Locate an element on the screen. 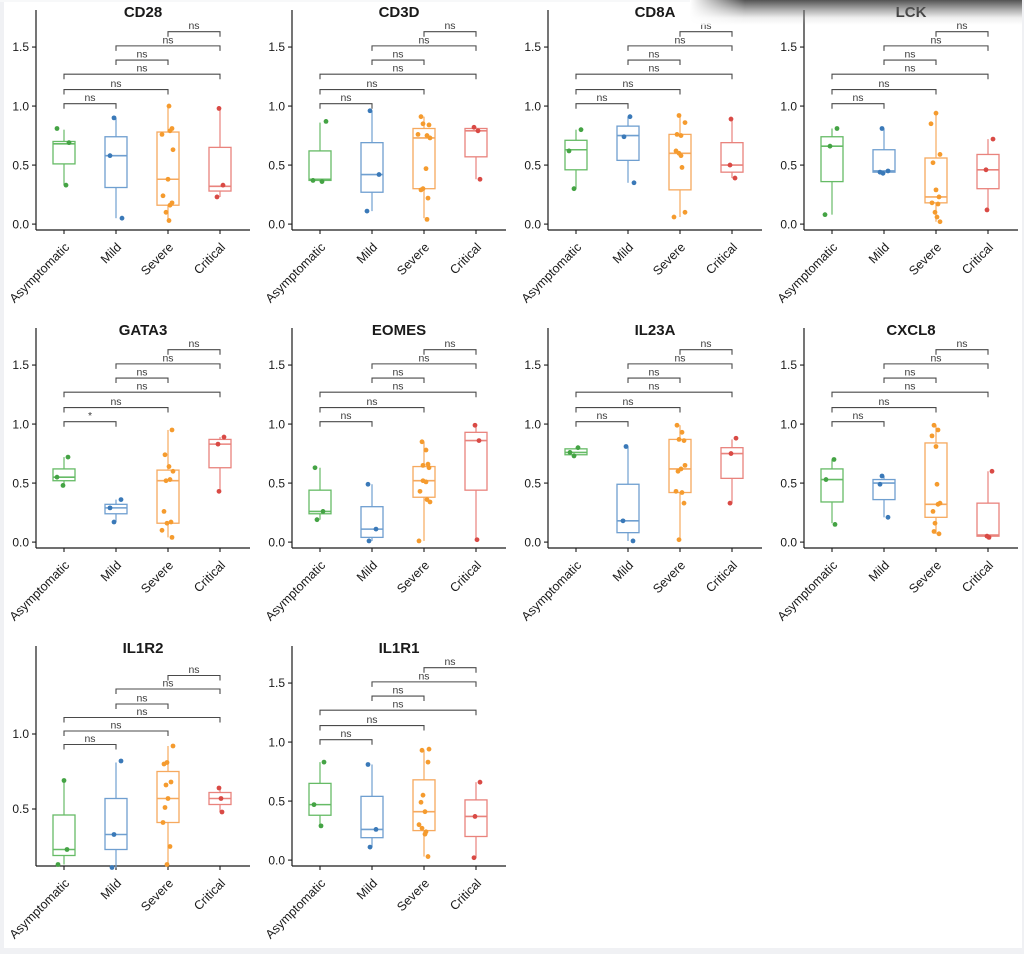 The width and height of the screenshot is (1024, 959). panel-title: GATA3 is located at coordinates (143, 330).